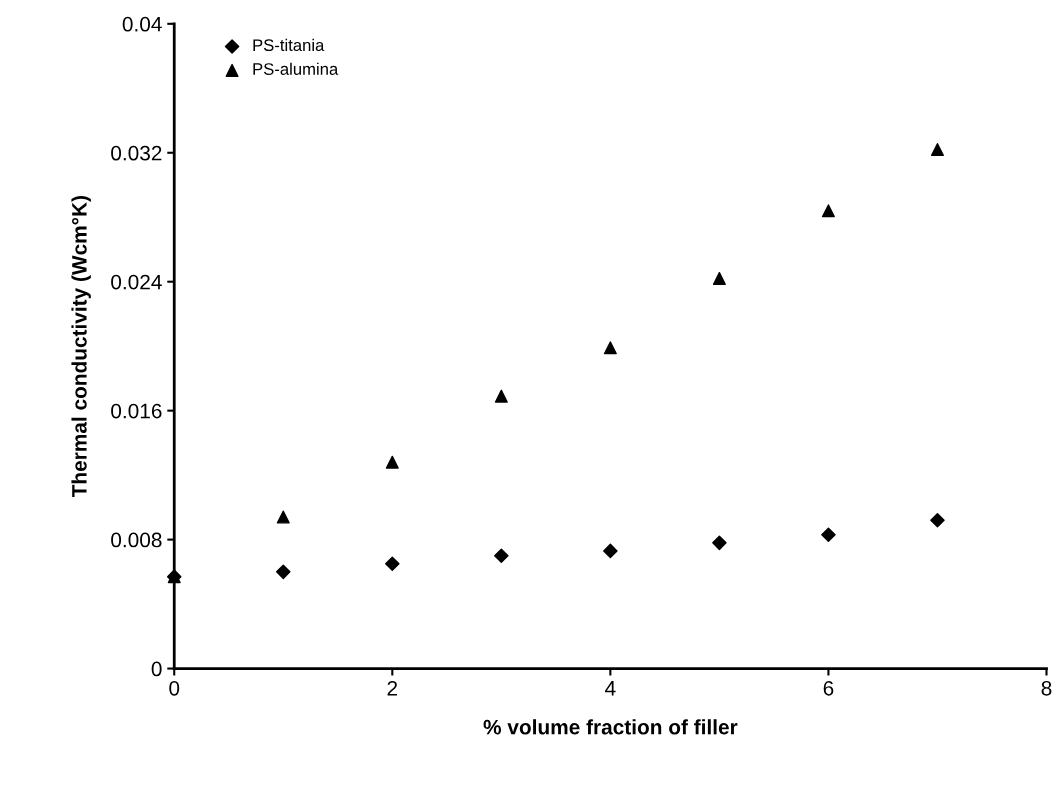  What do you see at coordinates (828, 688) in the screenshot?
I see `x-tick-label: 6` at bounding box center [828, 688].